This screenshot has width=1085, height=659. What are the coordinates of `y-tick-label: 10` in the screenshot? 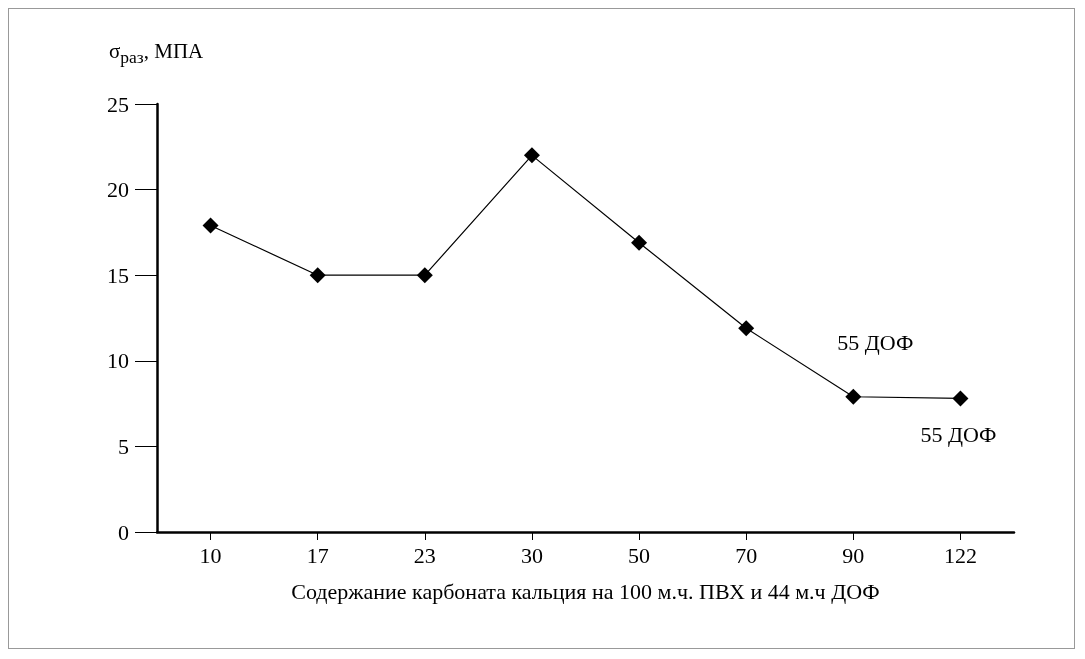 It's located at (118, 361).